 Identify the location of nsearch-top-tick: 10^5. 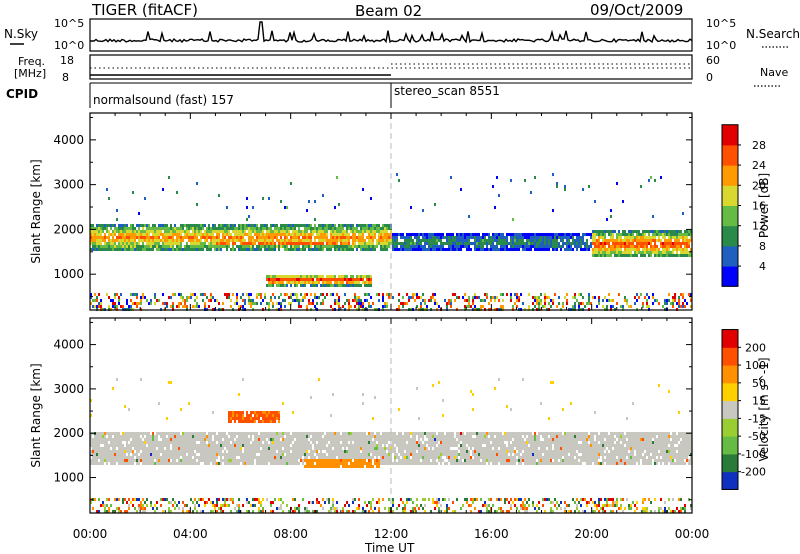
(721, 23).